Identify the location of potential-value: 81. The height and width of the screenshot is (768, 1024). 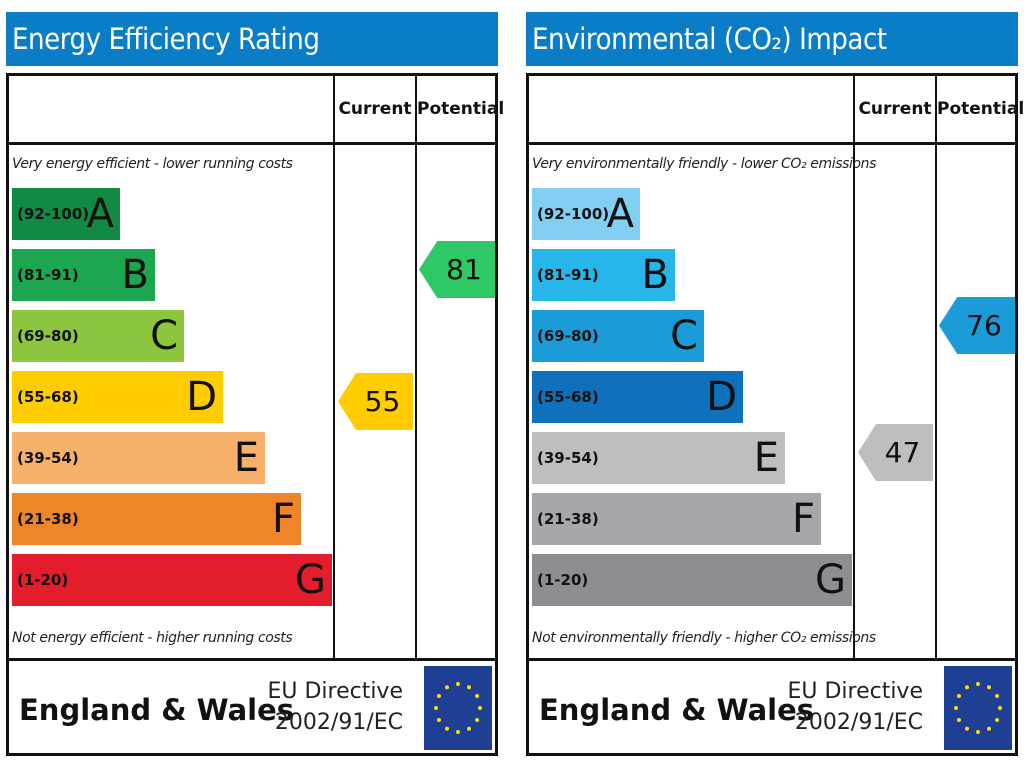
(464, 269).